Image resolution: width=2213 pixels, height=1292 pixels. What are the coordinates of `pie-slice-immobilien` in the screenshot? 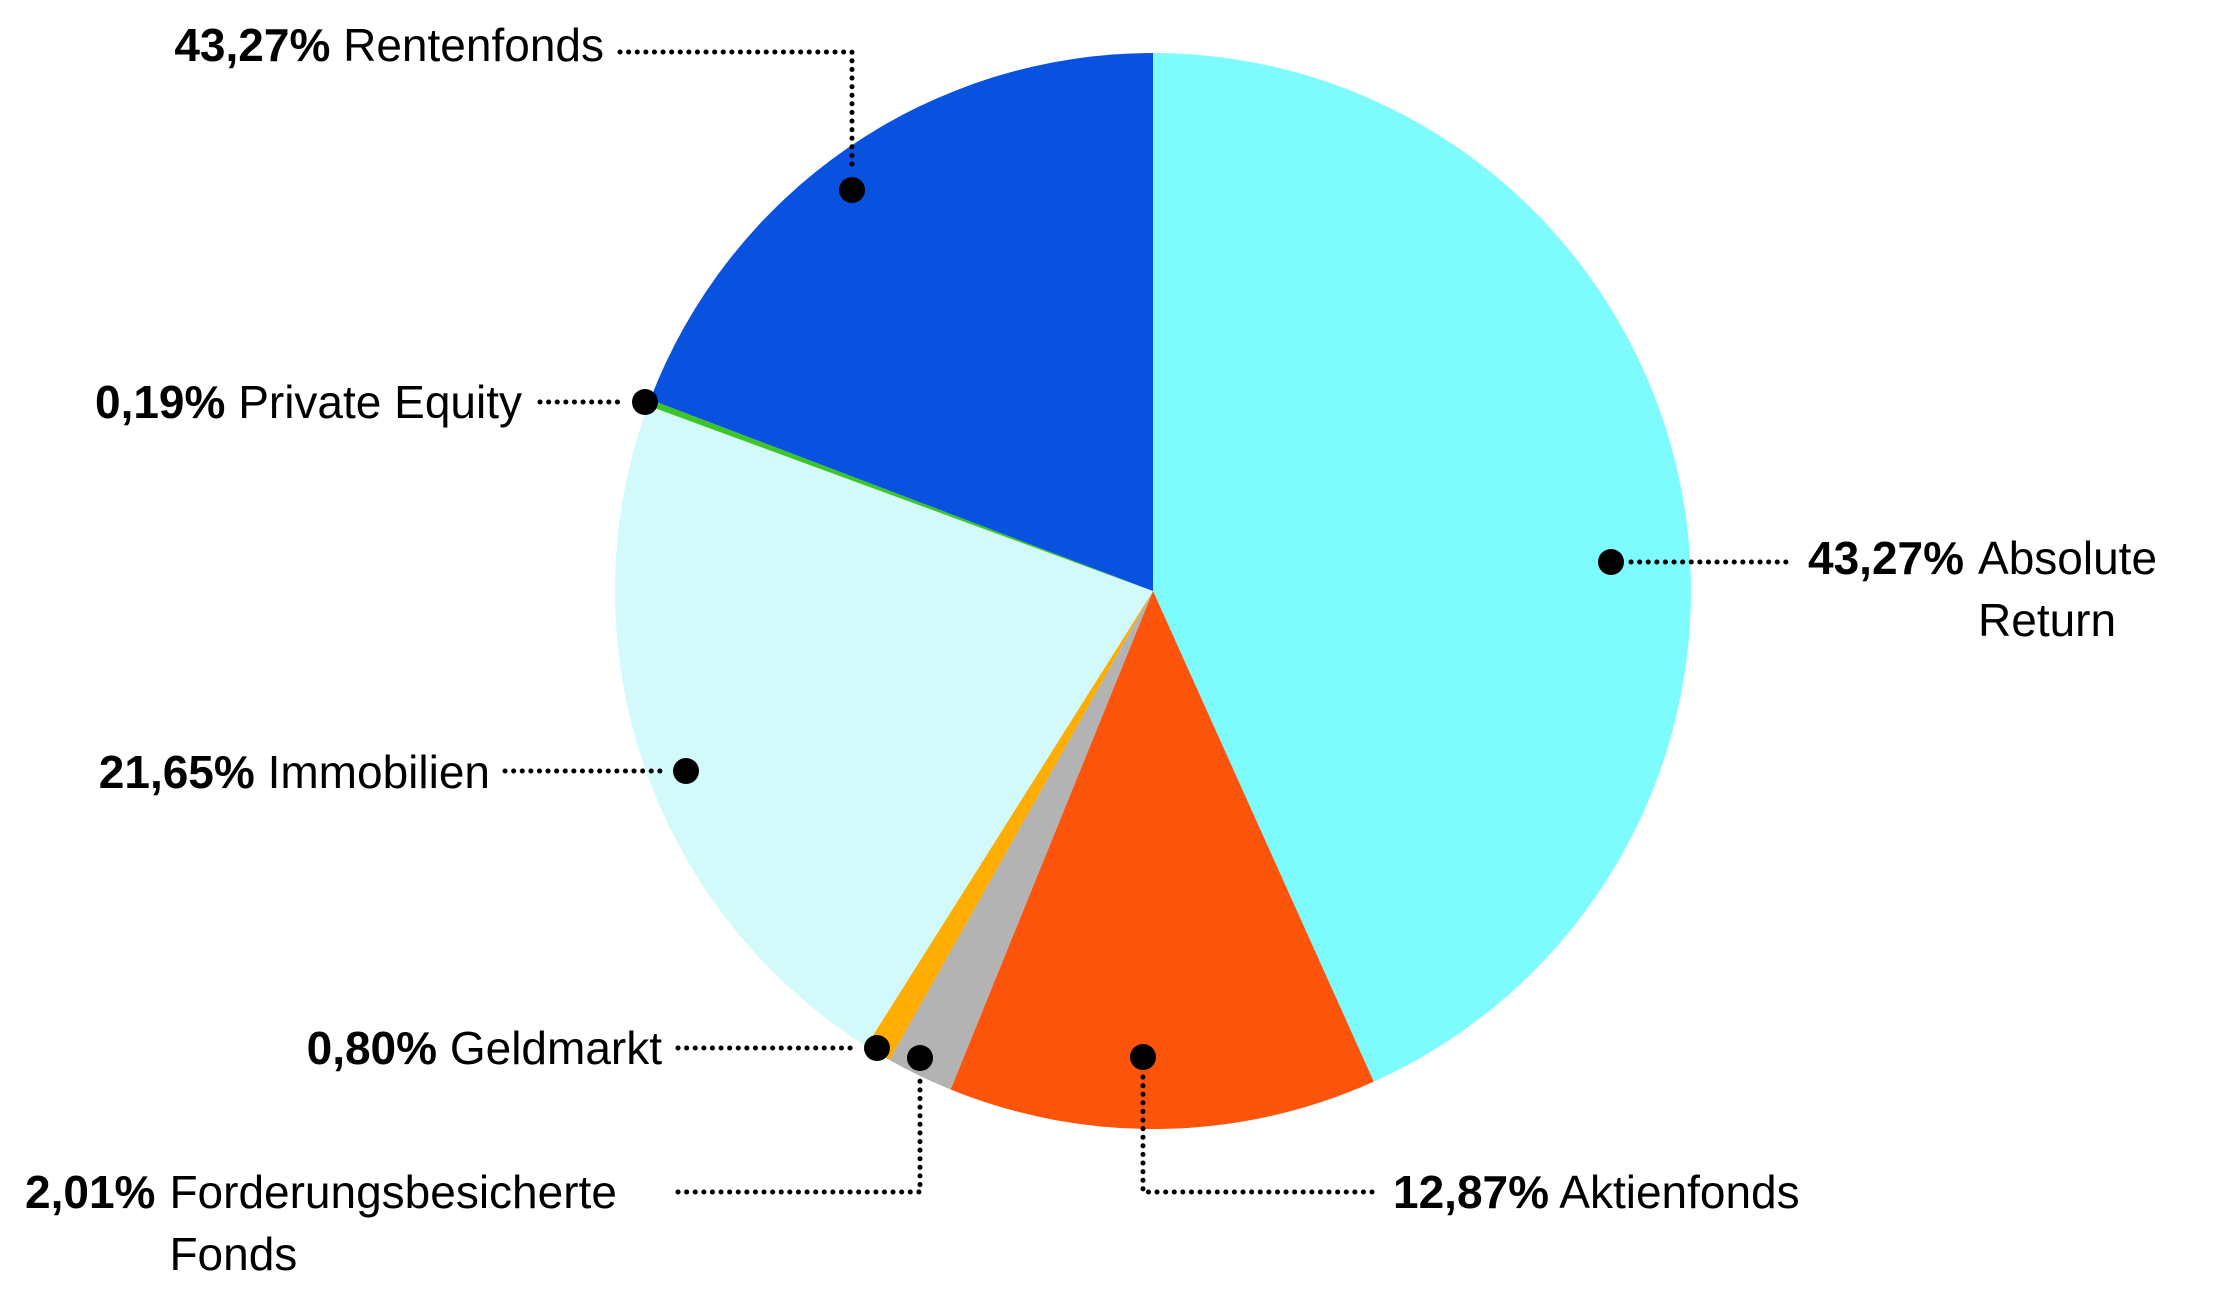 It's located at (883, 726).